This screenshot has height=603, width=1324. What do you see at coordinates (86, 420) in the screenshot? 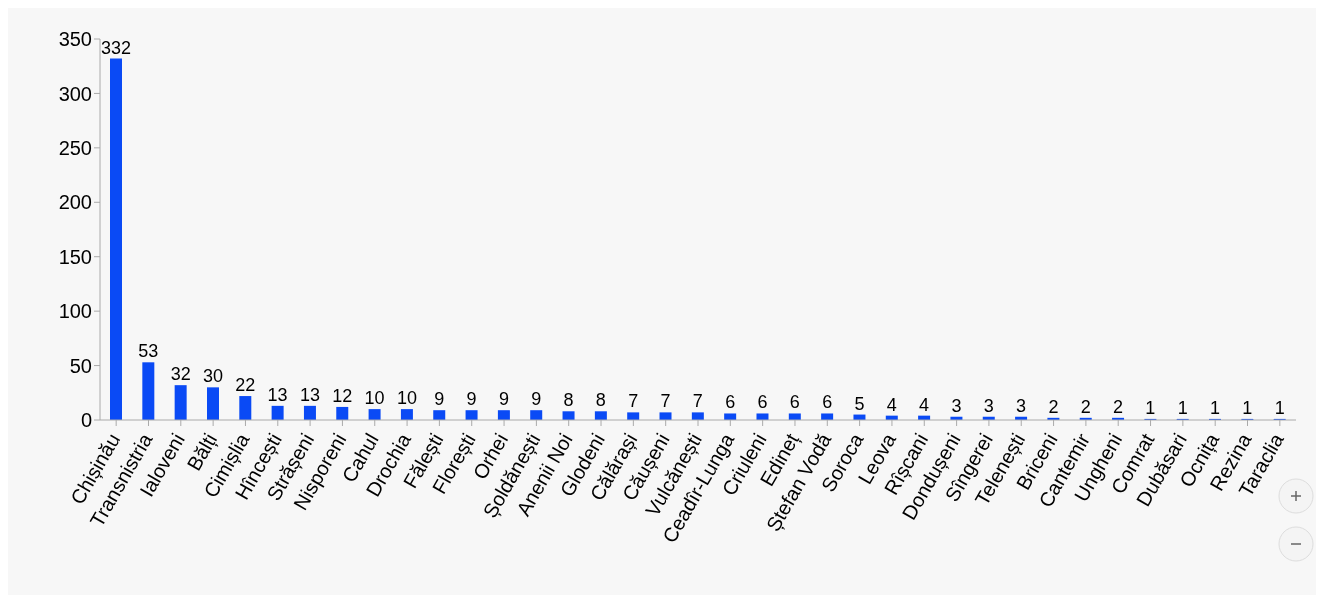
I see `y-tick-label: 0` at bounding box center [86, 420].